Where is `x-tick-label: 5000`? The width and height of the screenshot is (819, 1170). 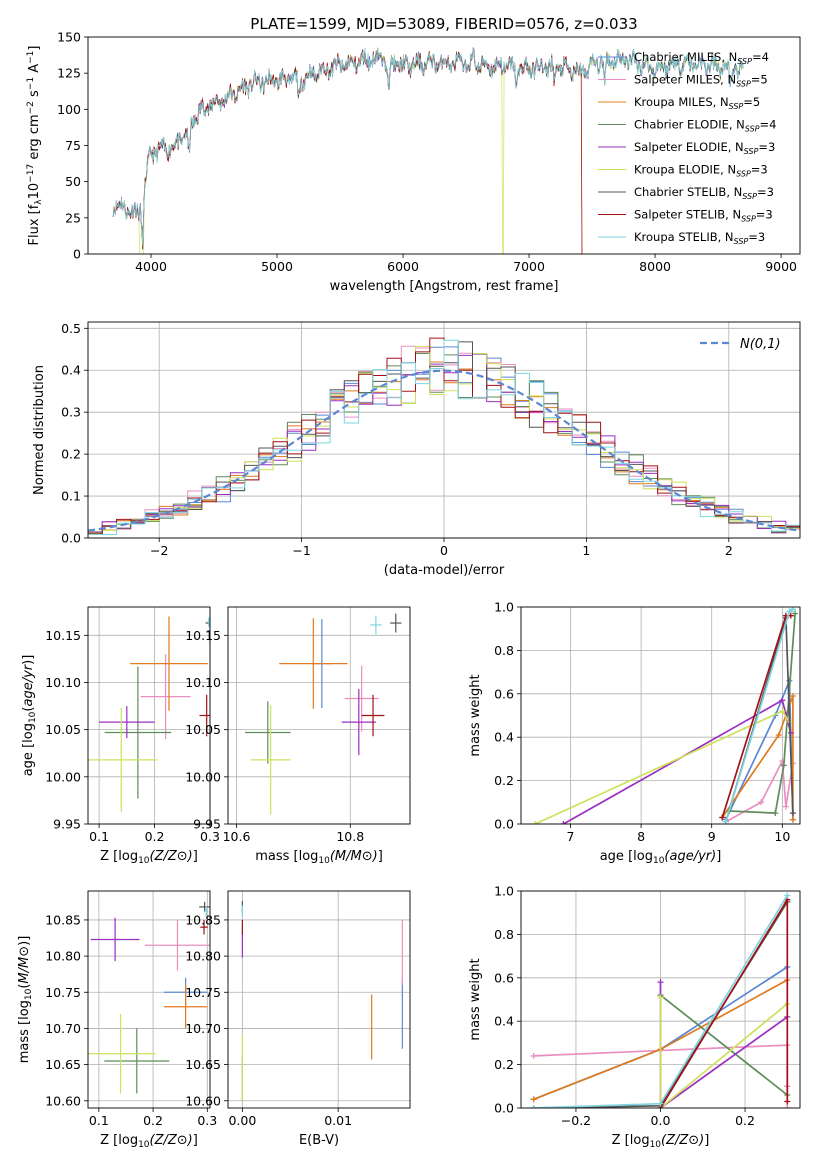 x-tick-label: 5000 is located at coordinates (277, 266).